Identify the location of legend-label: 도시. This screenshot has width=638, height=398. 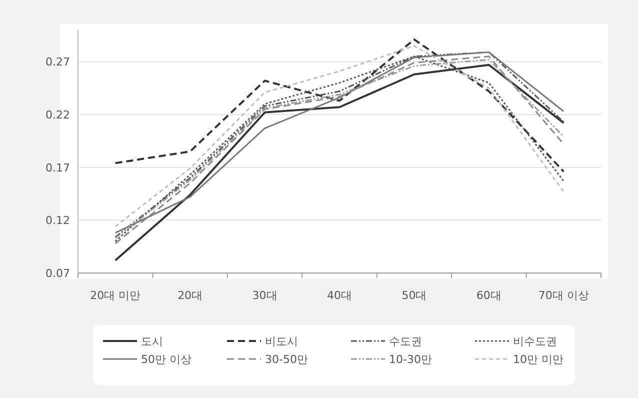
(152, 341).